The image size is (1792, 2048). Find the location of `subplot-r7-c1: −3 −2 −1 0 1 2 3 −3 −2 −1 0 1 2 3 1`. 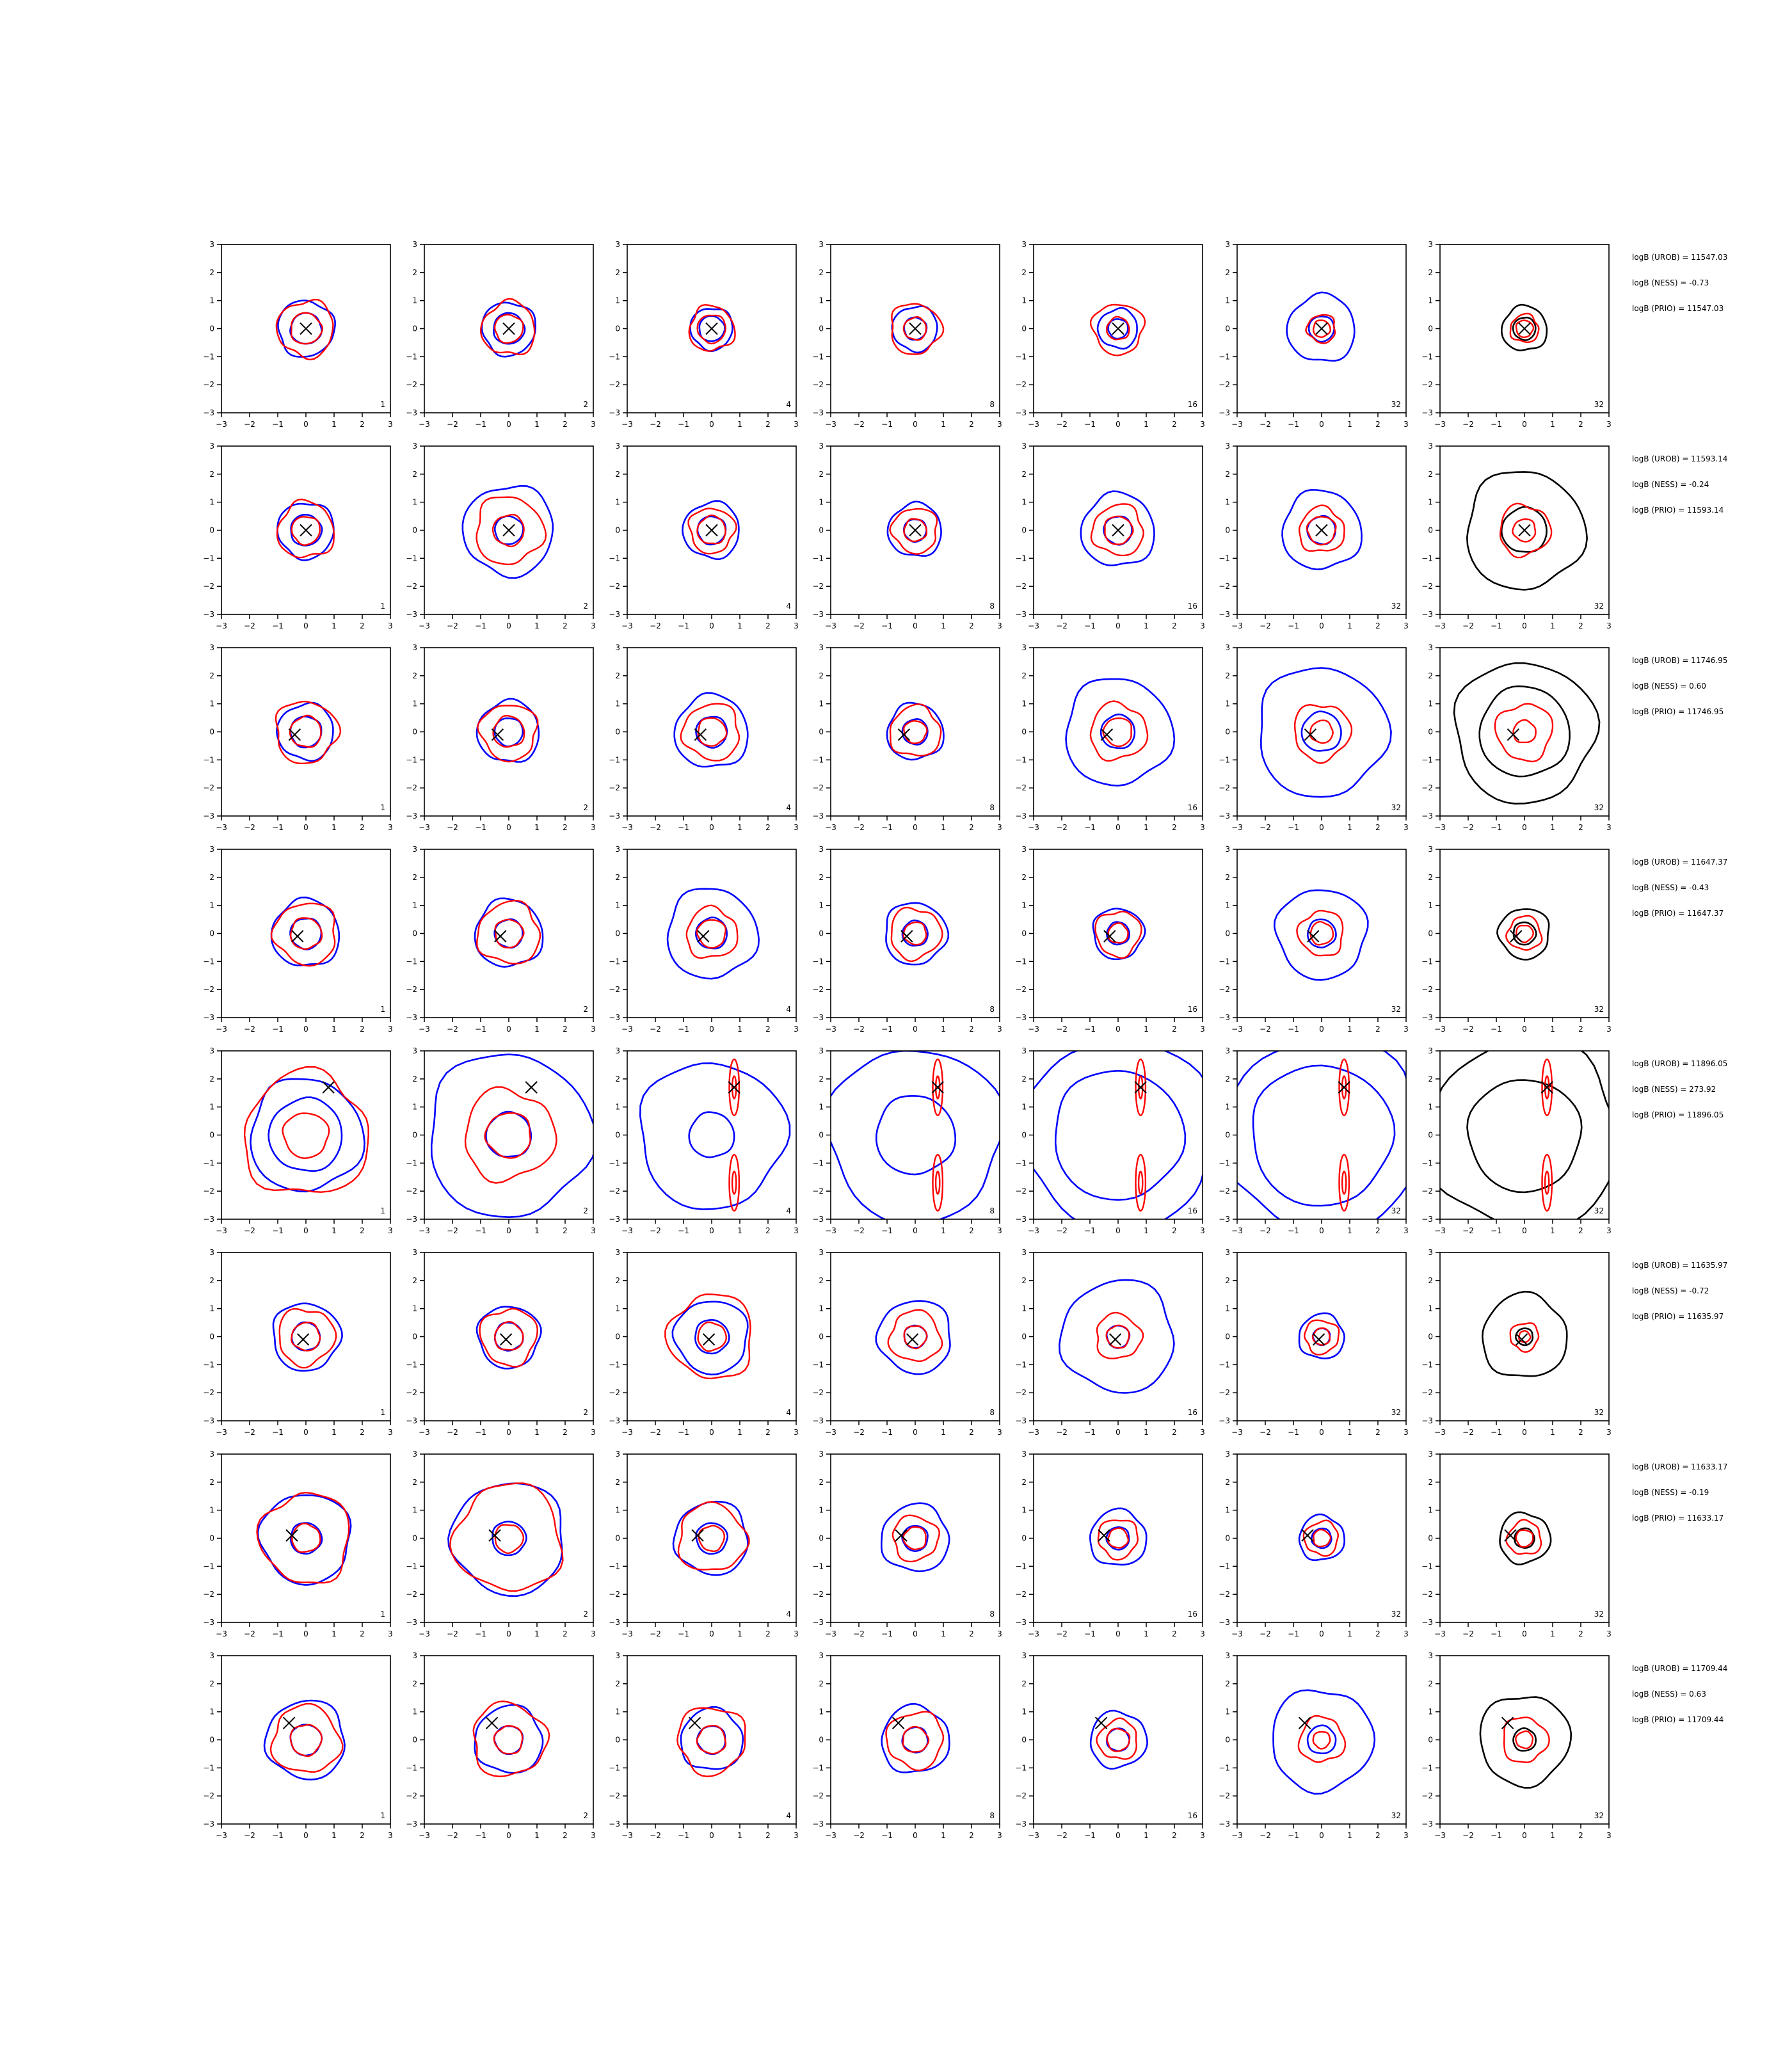

subplot-r7-c1: −3 −2 −1 0 1 2 3 −3 −2 −1 0 1 2 3 1 is located at coordinates (298, 1544).